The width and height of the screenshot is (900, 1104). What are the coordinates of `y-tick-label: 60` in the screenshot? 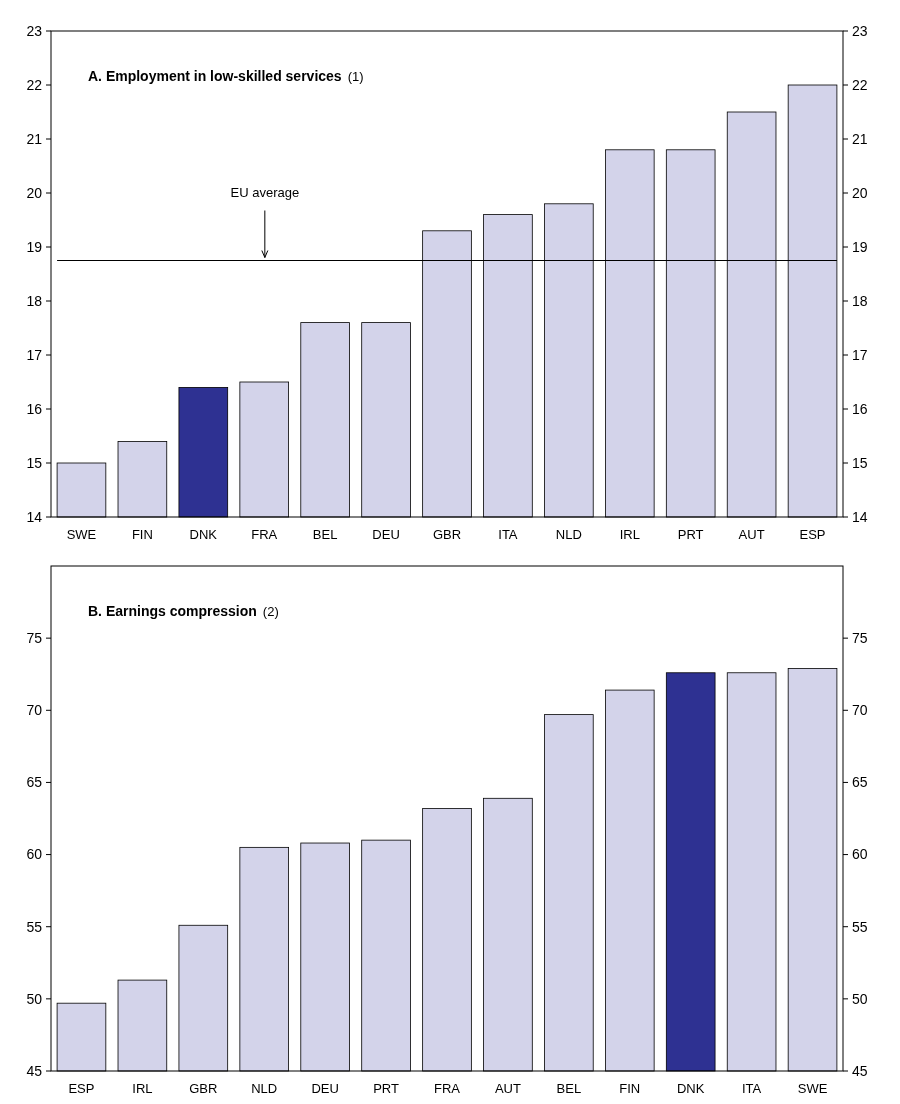 It's located at (34, 854).